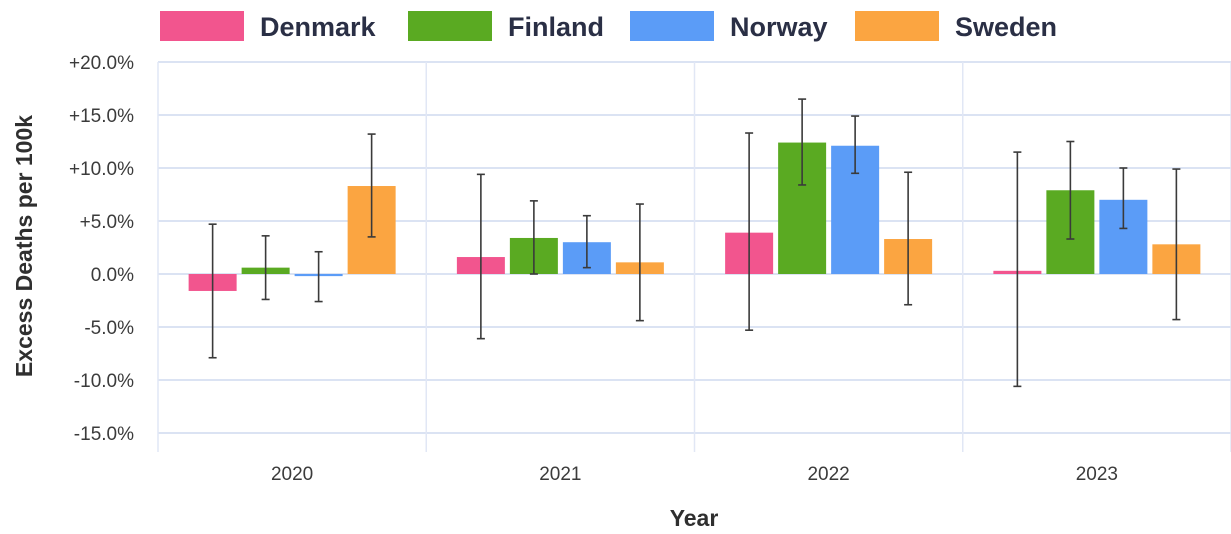 This screenshot has width=1231, height=534. Describe the element at coordinates (729, 26) in the screenshot. I see `legend-item-norway: Norway` at that location.